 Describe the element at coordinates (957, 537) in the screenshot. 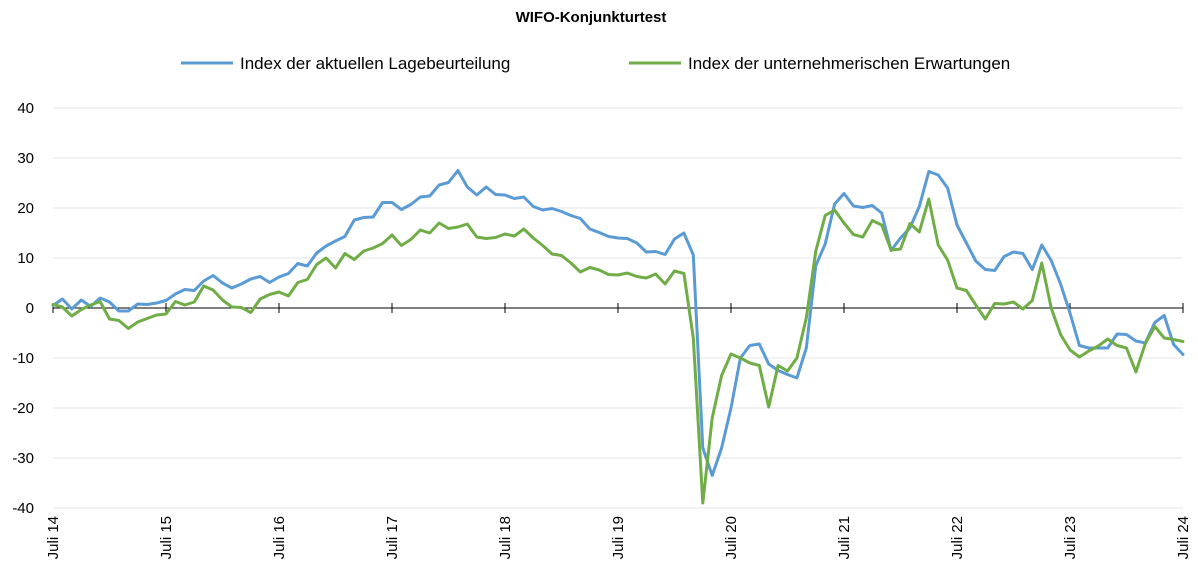

I see `x-tick-label: Juli 22` at that location.